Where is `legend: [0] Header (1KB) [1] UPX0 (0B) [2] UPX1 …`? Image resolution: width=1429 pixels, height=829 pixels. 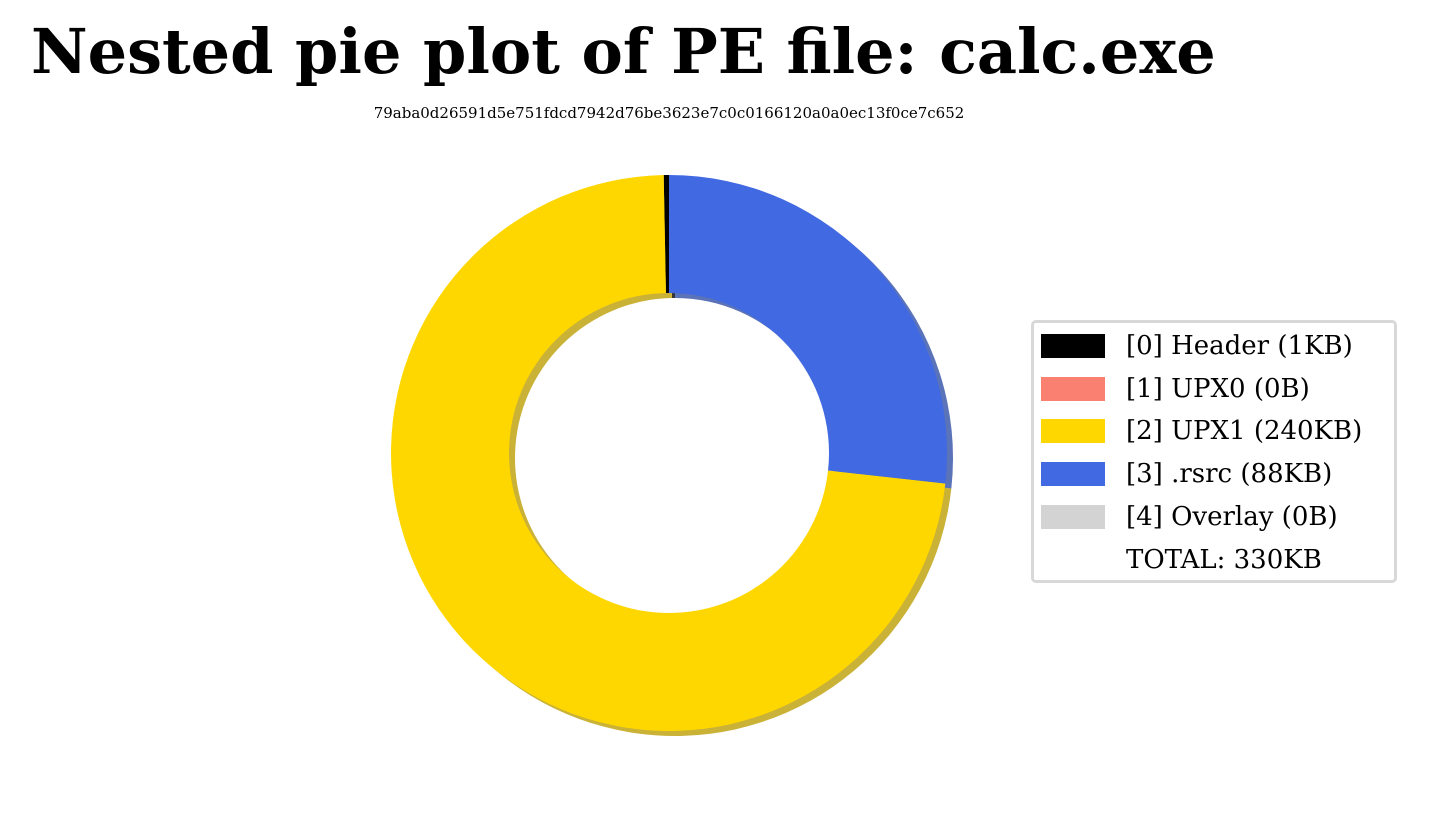 legend: [0] Header (1KB) [1] UPX0 (0B) [2] UPX1 … is located at coordinates (1214, 451).